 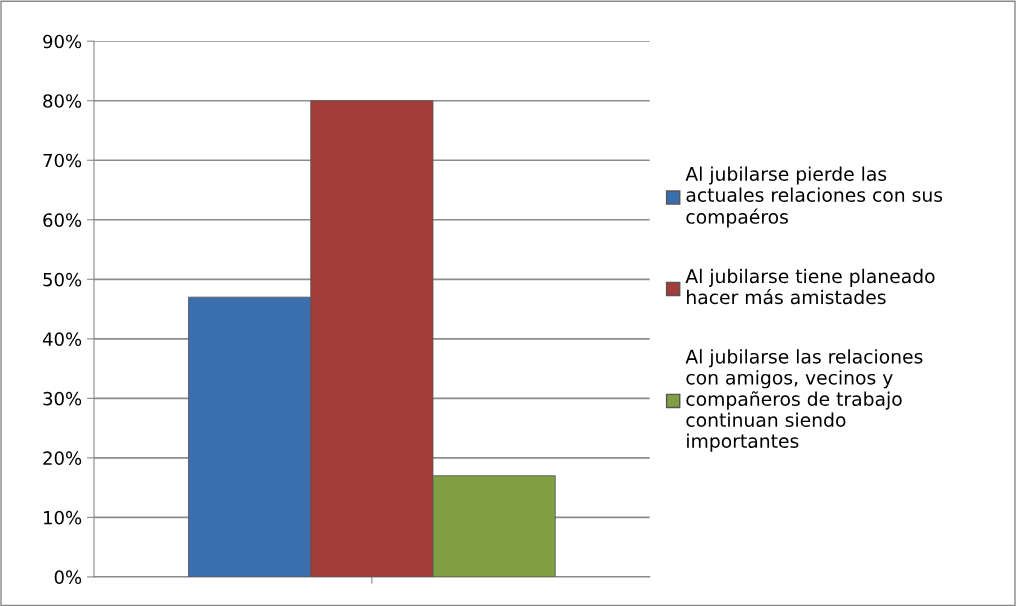 What do you see at coordinates (68, 577) in the screenshot?
I see `y-tick-label: 0%` at bounding box center [68, 577].